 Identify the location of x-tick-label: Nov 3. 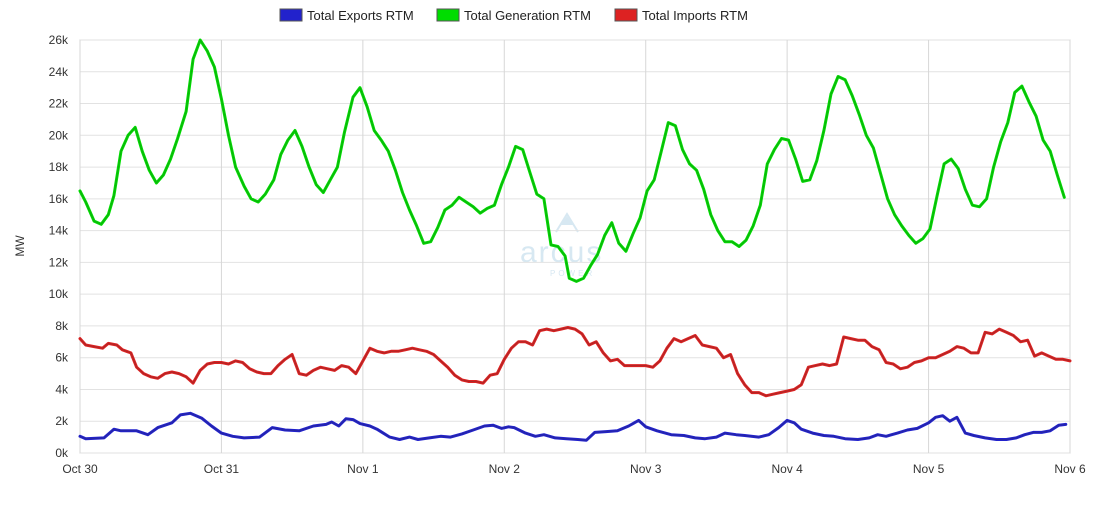
(646, 469).